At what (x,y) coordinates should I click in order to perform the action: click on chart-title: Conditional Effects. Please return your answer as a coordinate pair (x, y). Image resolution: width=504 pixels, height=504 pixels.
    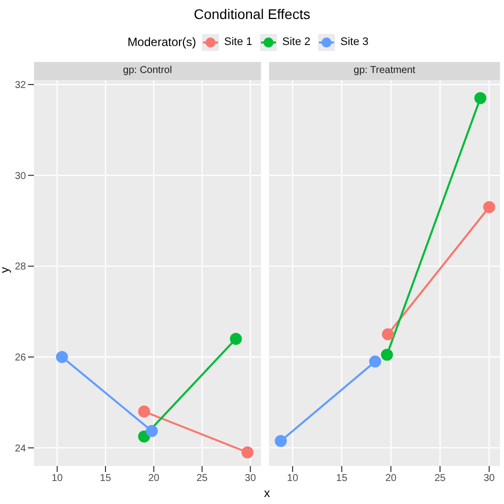
    Looking at the image, I should click on (252, 14).